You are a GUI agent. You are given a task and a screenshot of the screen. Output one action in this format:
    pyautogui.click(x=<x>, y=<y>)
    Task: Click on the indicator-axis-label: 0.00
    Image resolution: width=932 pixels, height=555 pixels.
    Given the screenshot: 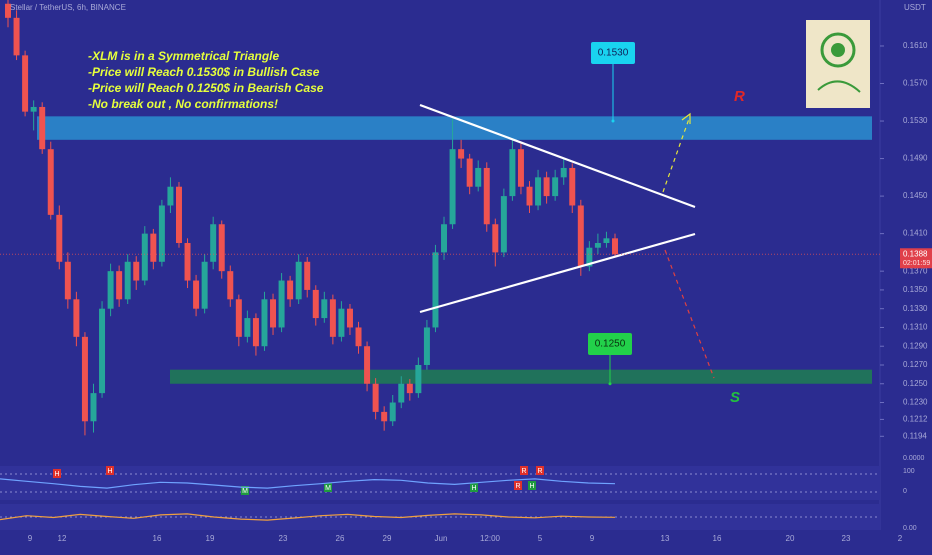 What is the action you would take?
    pyautogui.click(x=910, y=528)
    